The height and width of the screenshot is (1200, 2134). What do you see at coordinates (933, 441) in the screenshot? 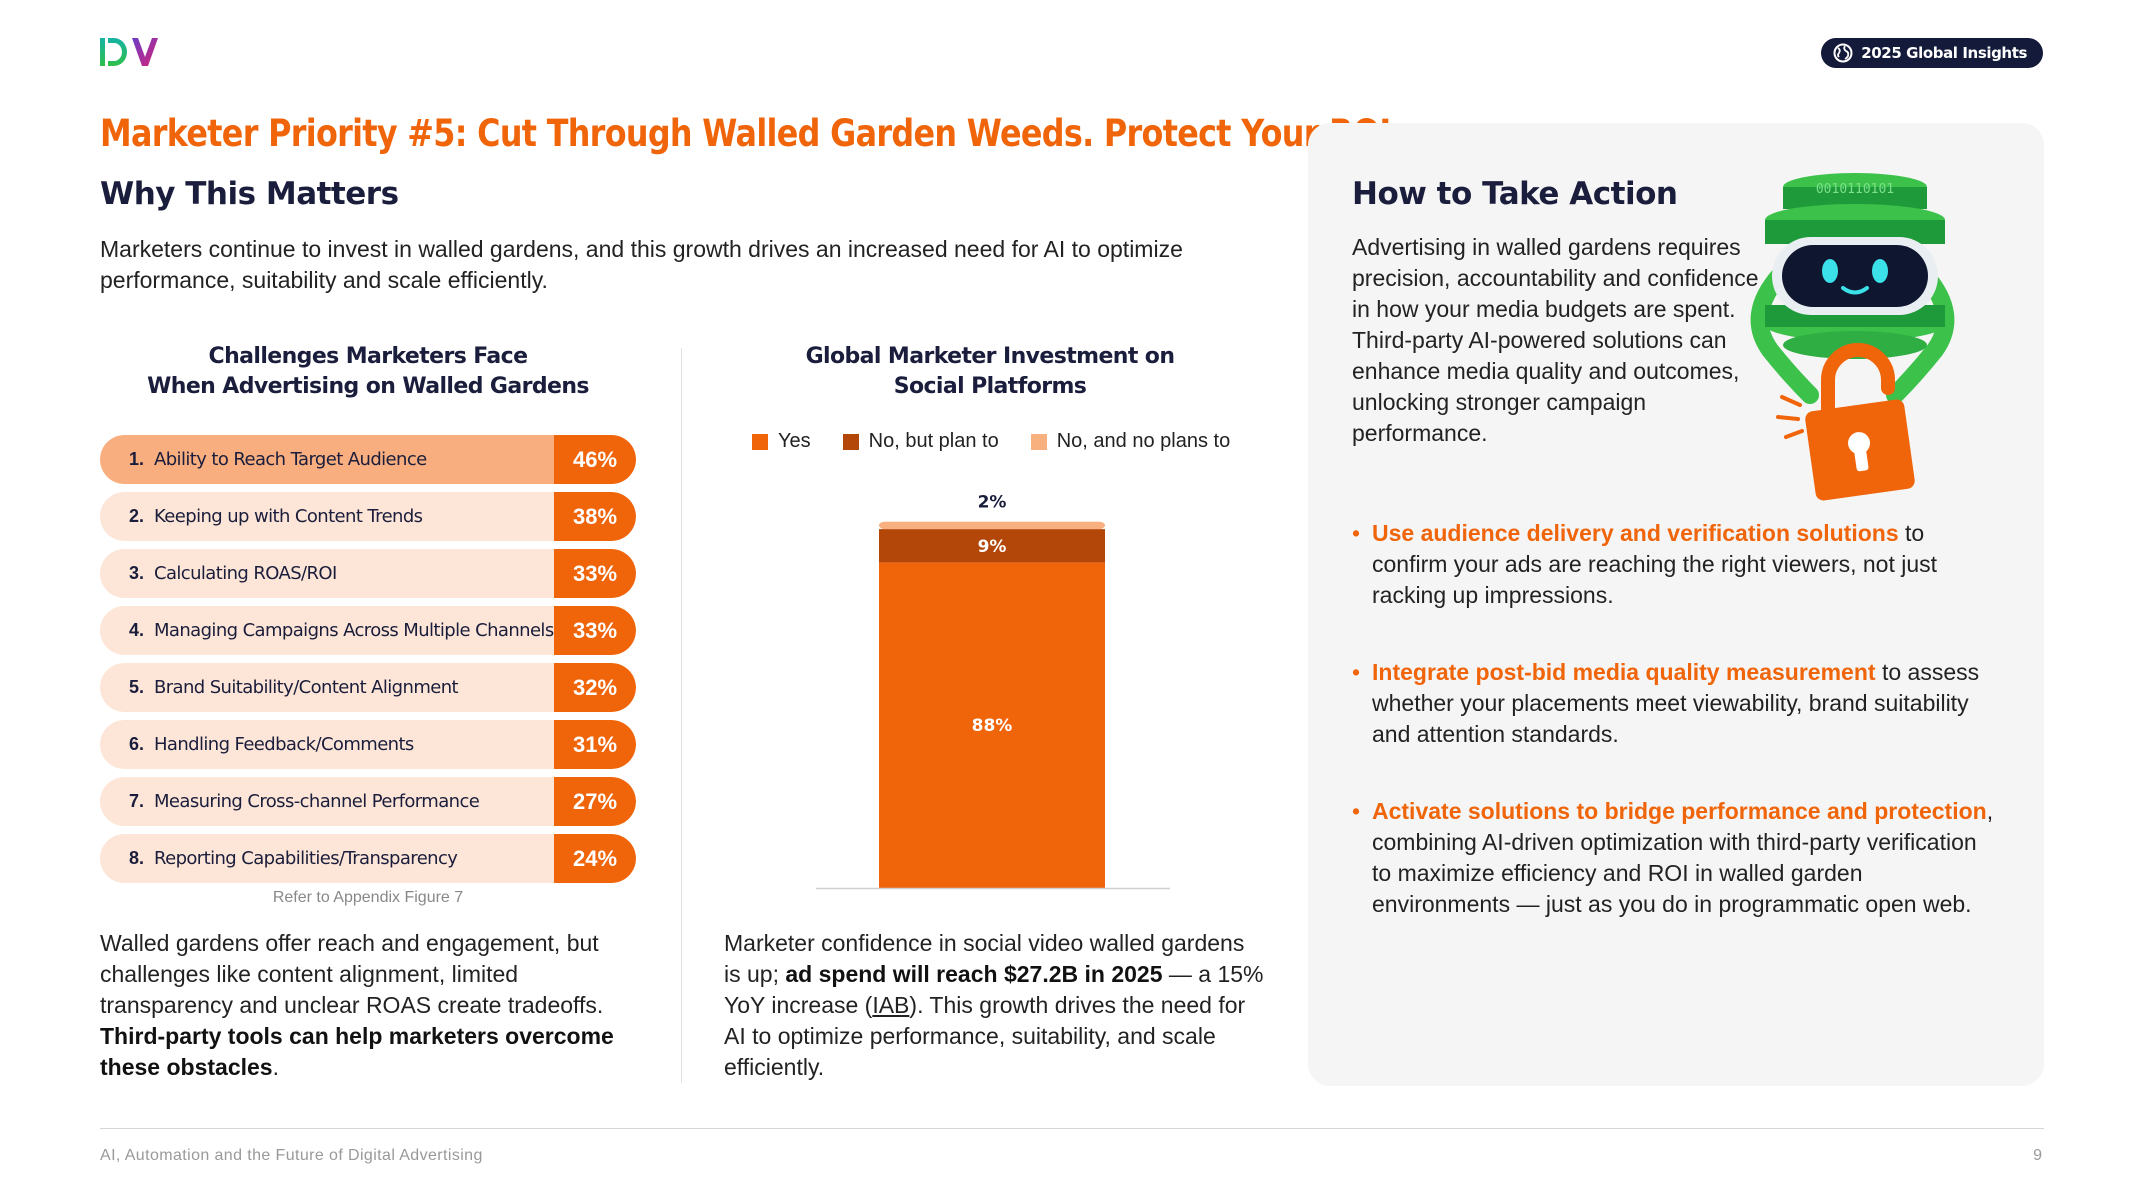
I see `legend-label: No, but plan to` at bounding box center [933, 441].